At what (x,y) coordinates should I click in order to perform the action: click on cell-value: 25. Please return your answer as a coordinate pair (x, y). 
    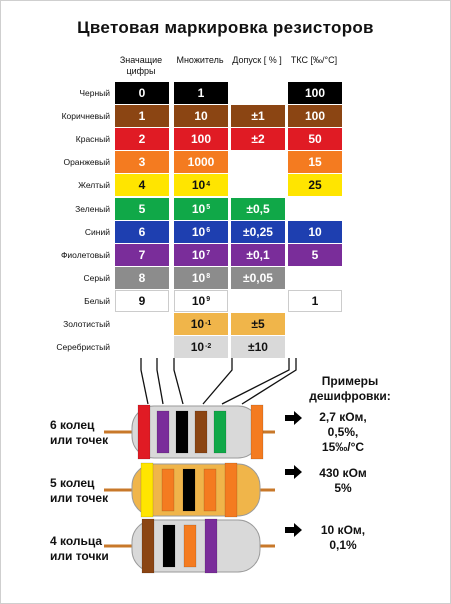
    Looking at the image, I should click on (315, 185).